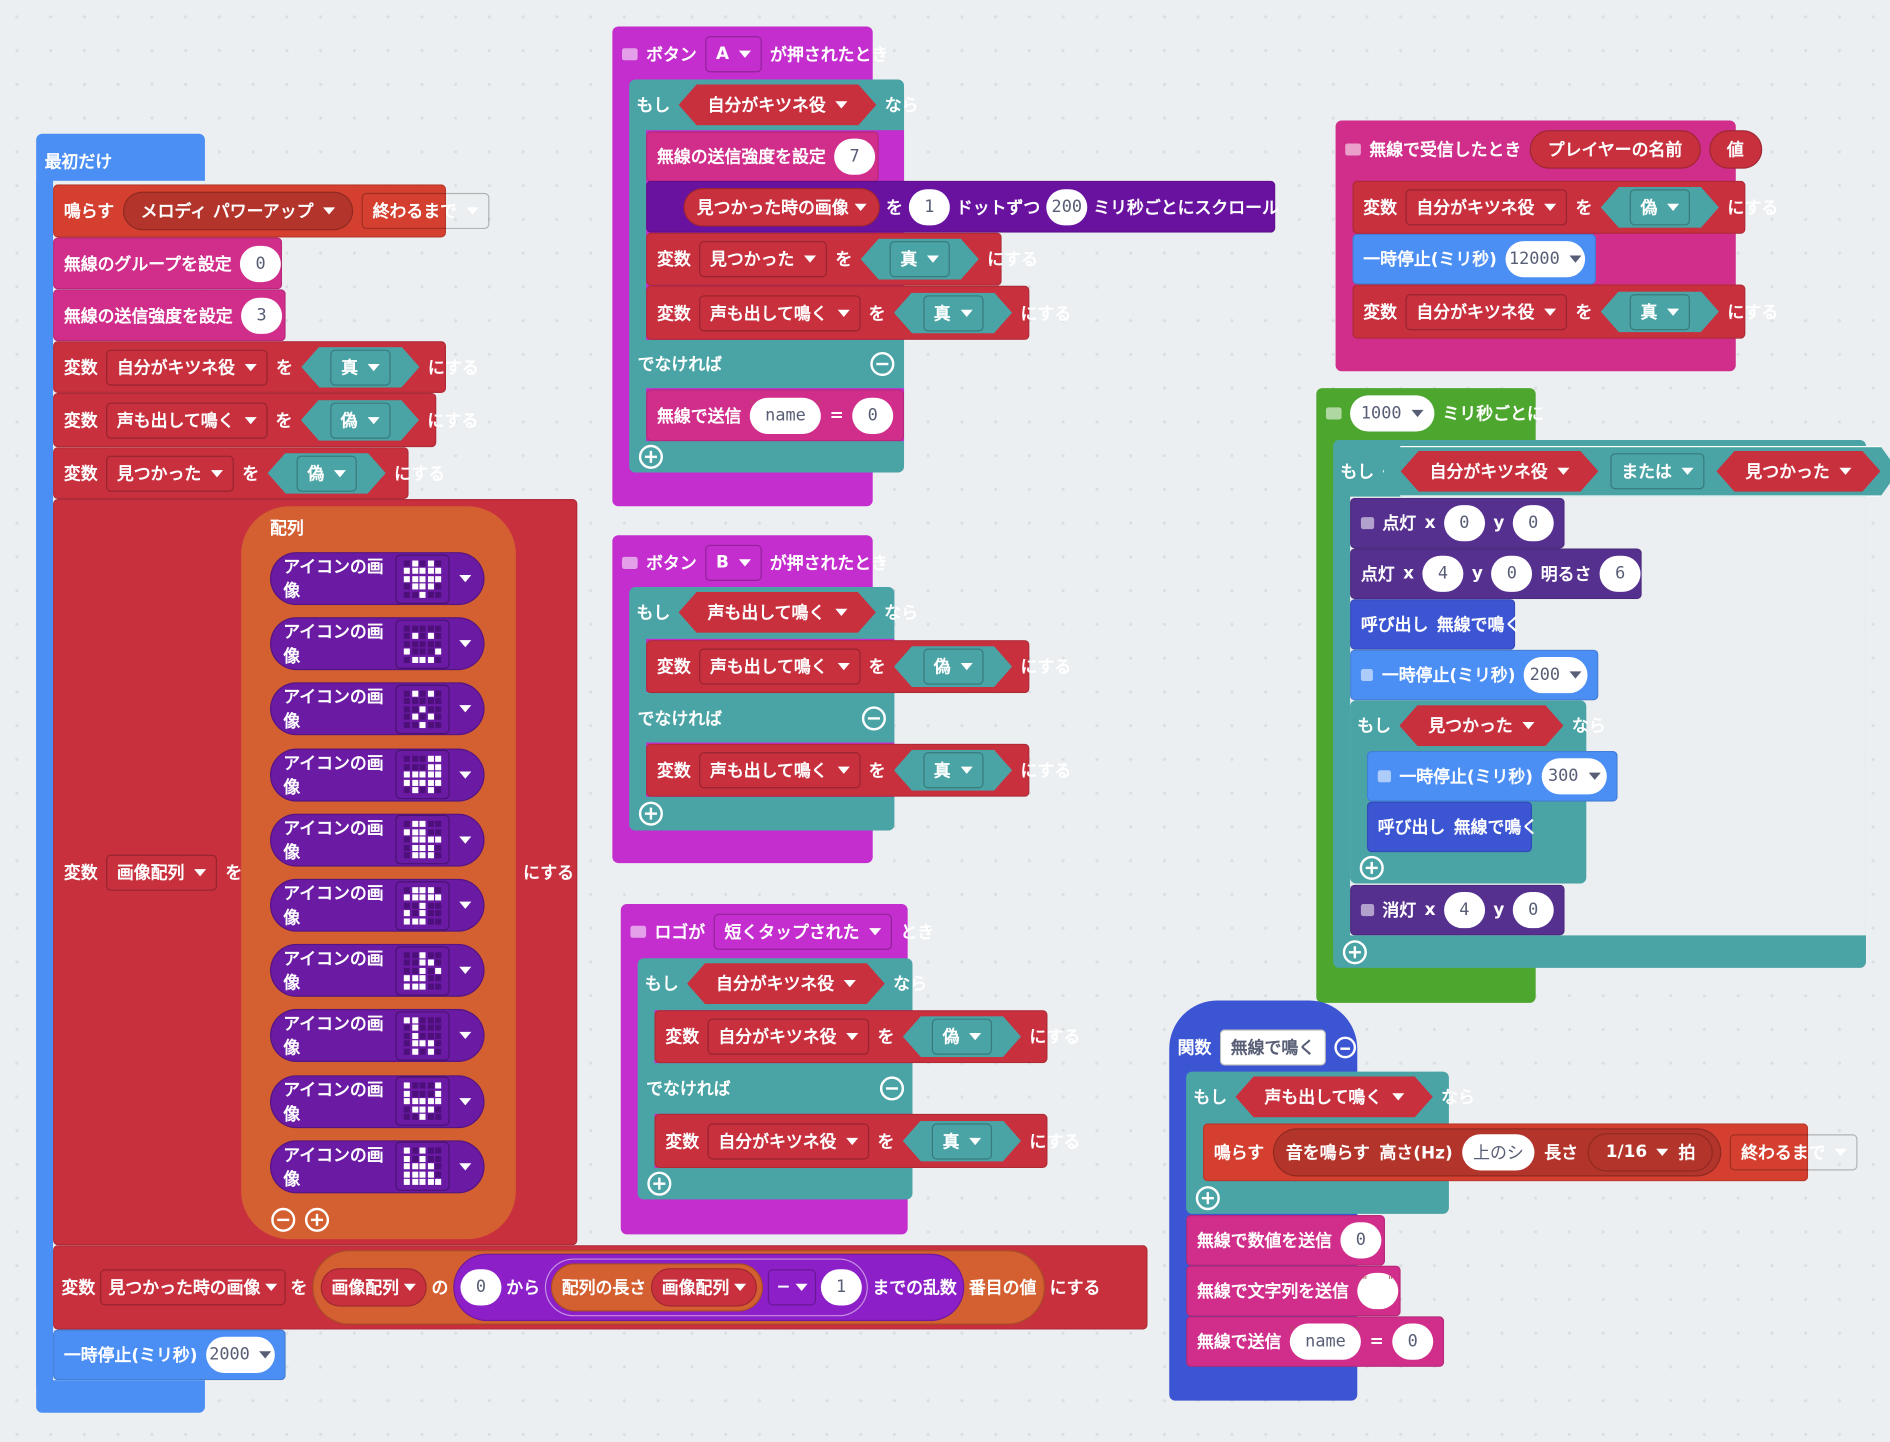  I want to click on scroll-step-input: 1, so click(929, 206).